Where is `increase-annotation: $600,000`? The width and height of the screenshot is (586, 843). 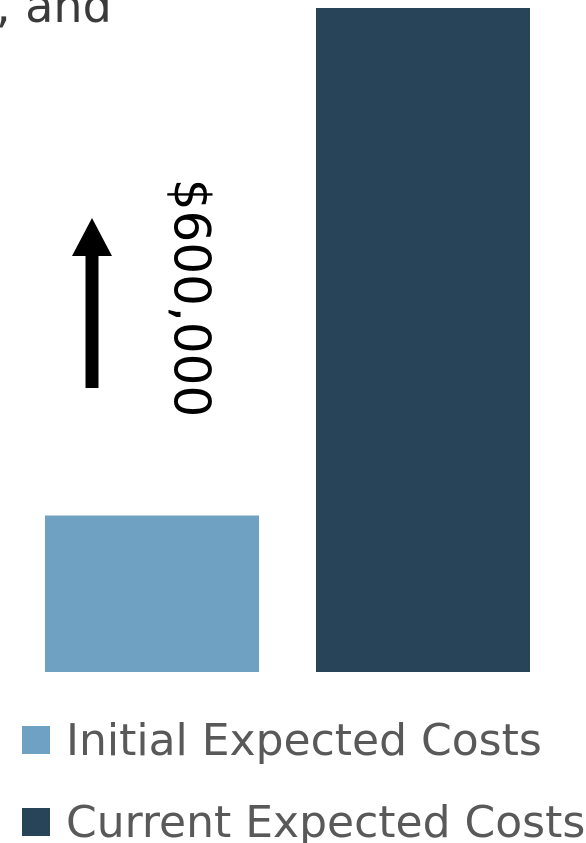
increase-annotation: $600,000 is located at coordinates (146, 298).